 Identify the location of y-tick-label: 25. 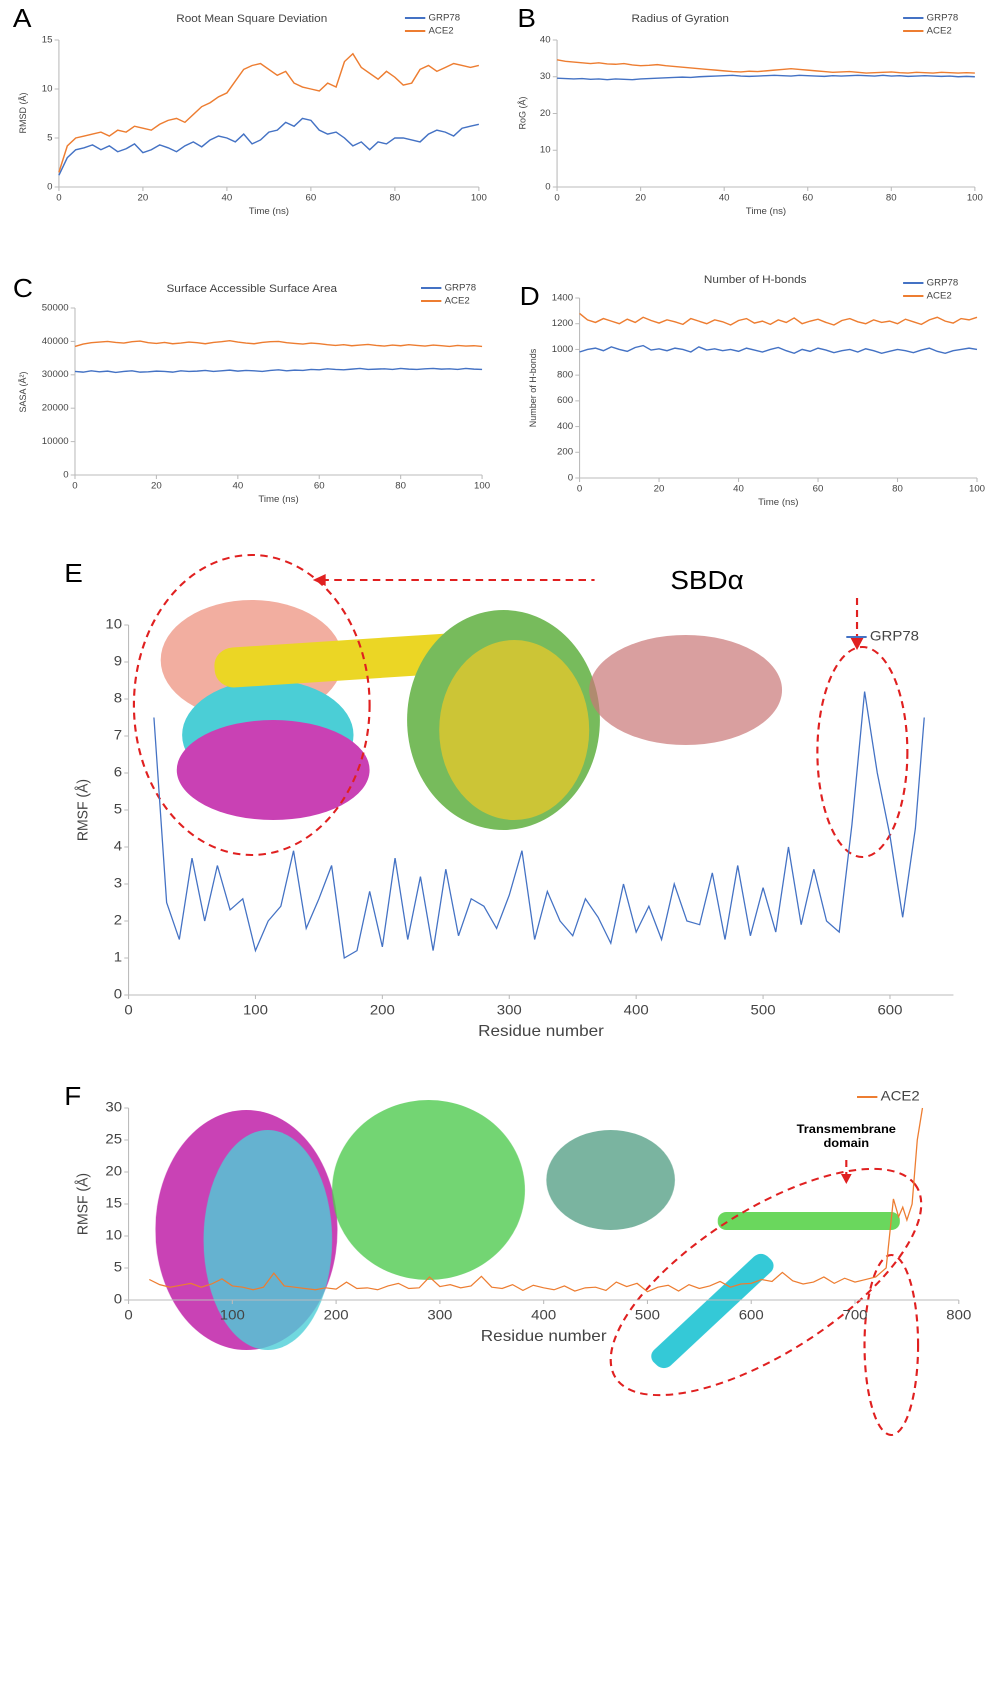
(113, 1139).